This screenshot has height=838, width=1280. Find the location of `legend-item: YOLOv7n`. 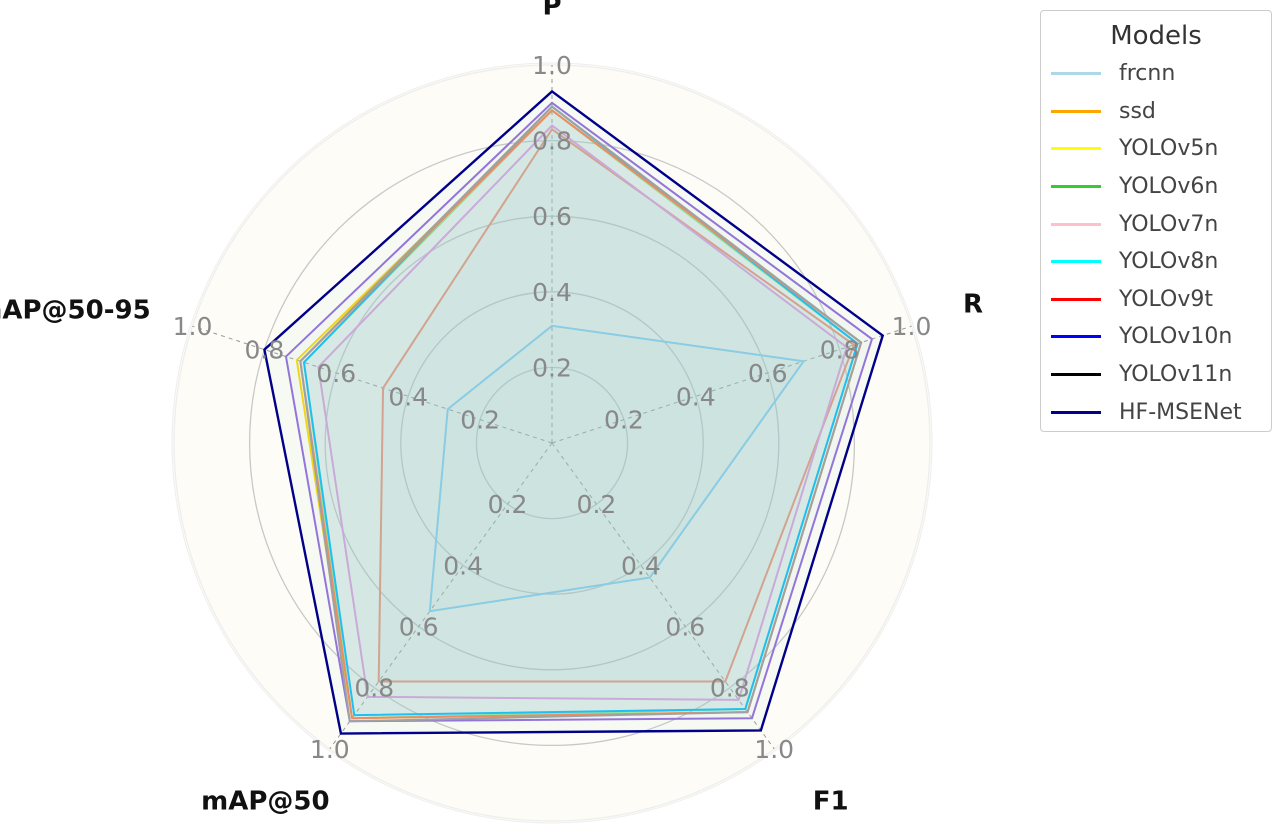

legend-item: YOLOv7n is located at coordinates (1156, 224).